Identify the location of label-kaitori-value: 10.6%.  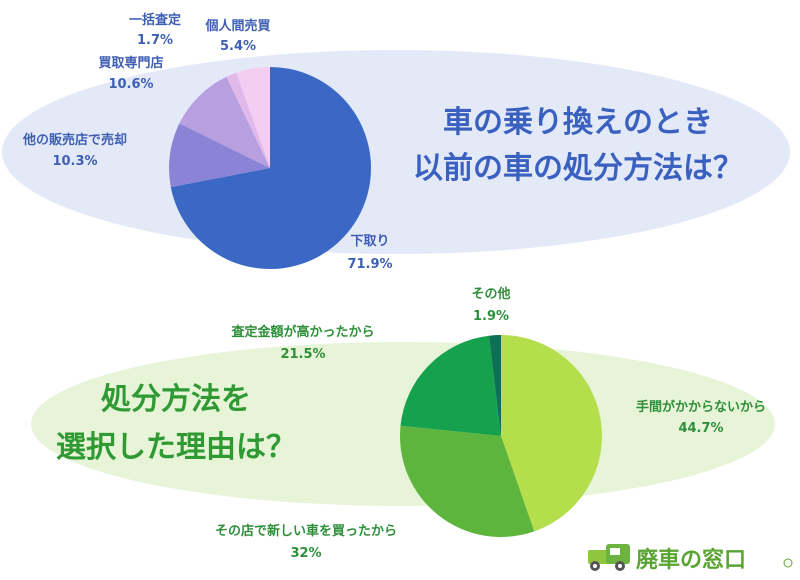
(130, 84).